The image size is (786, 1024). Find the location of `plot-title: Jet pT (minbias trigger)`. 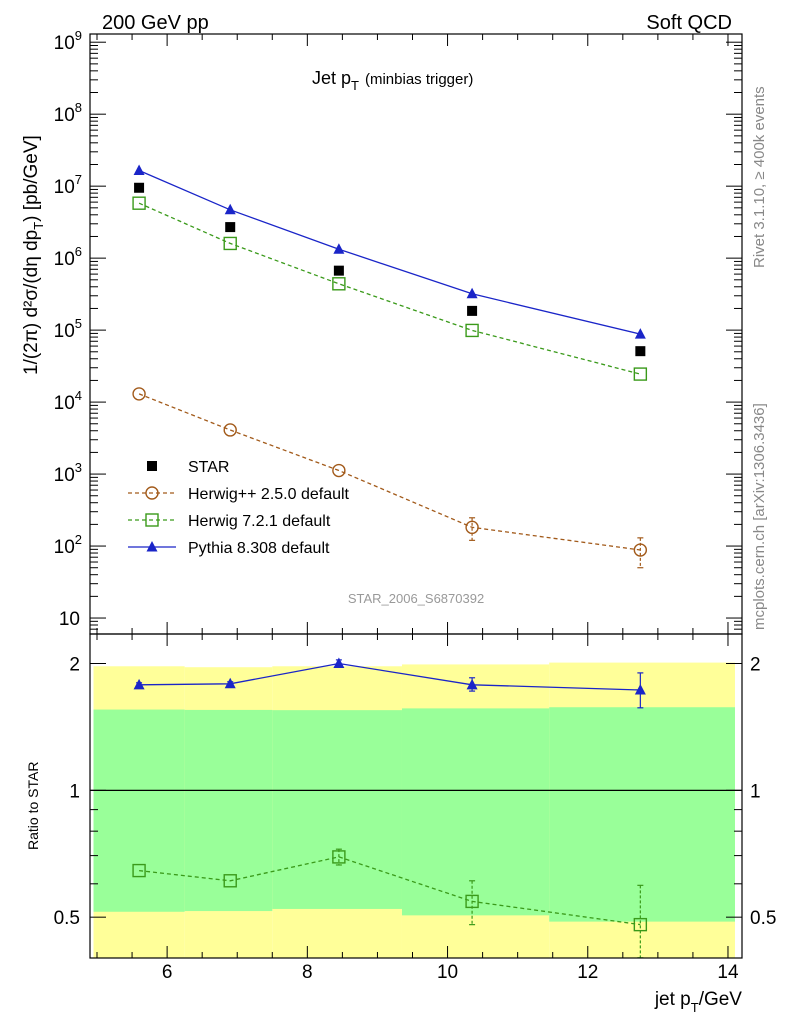

plot-title: Jet pT (minbias trigger) is located at coordinates (392, 80).